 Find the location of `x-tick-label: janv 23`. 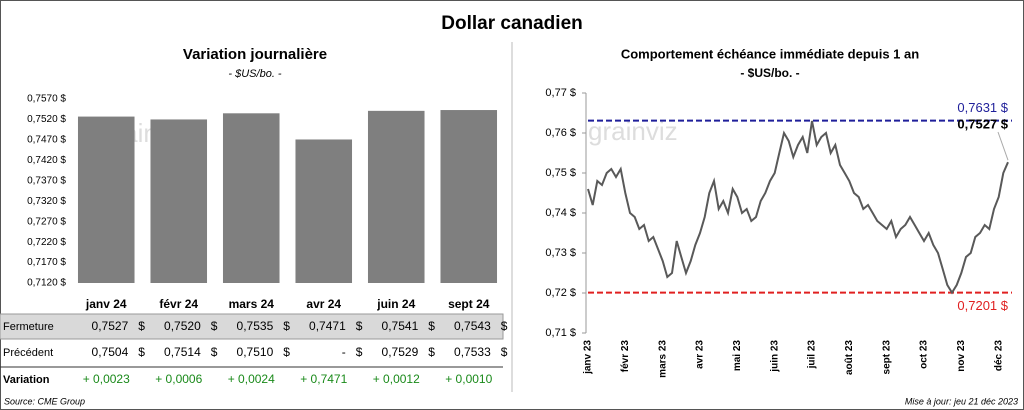

x-tick-label: janv 23 is located at coordinates (588, 357).